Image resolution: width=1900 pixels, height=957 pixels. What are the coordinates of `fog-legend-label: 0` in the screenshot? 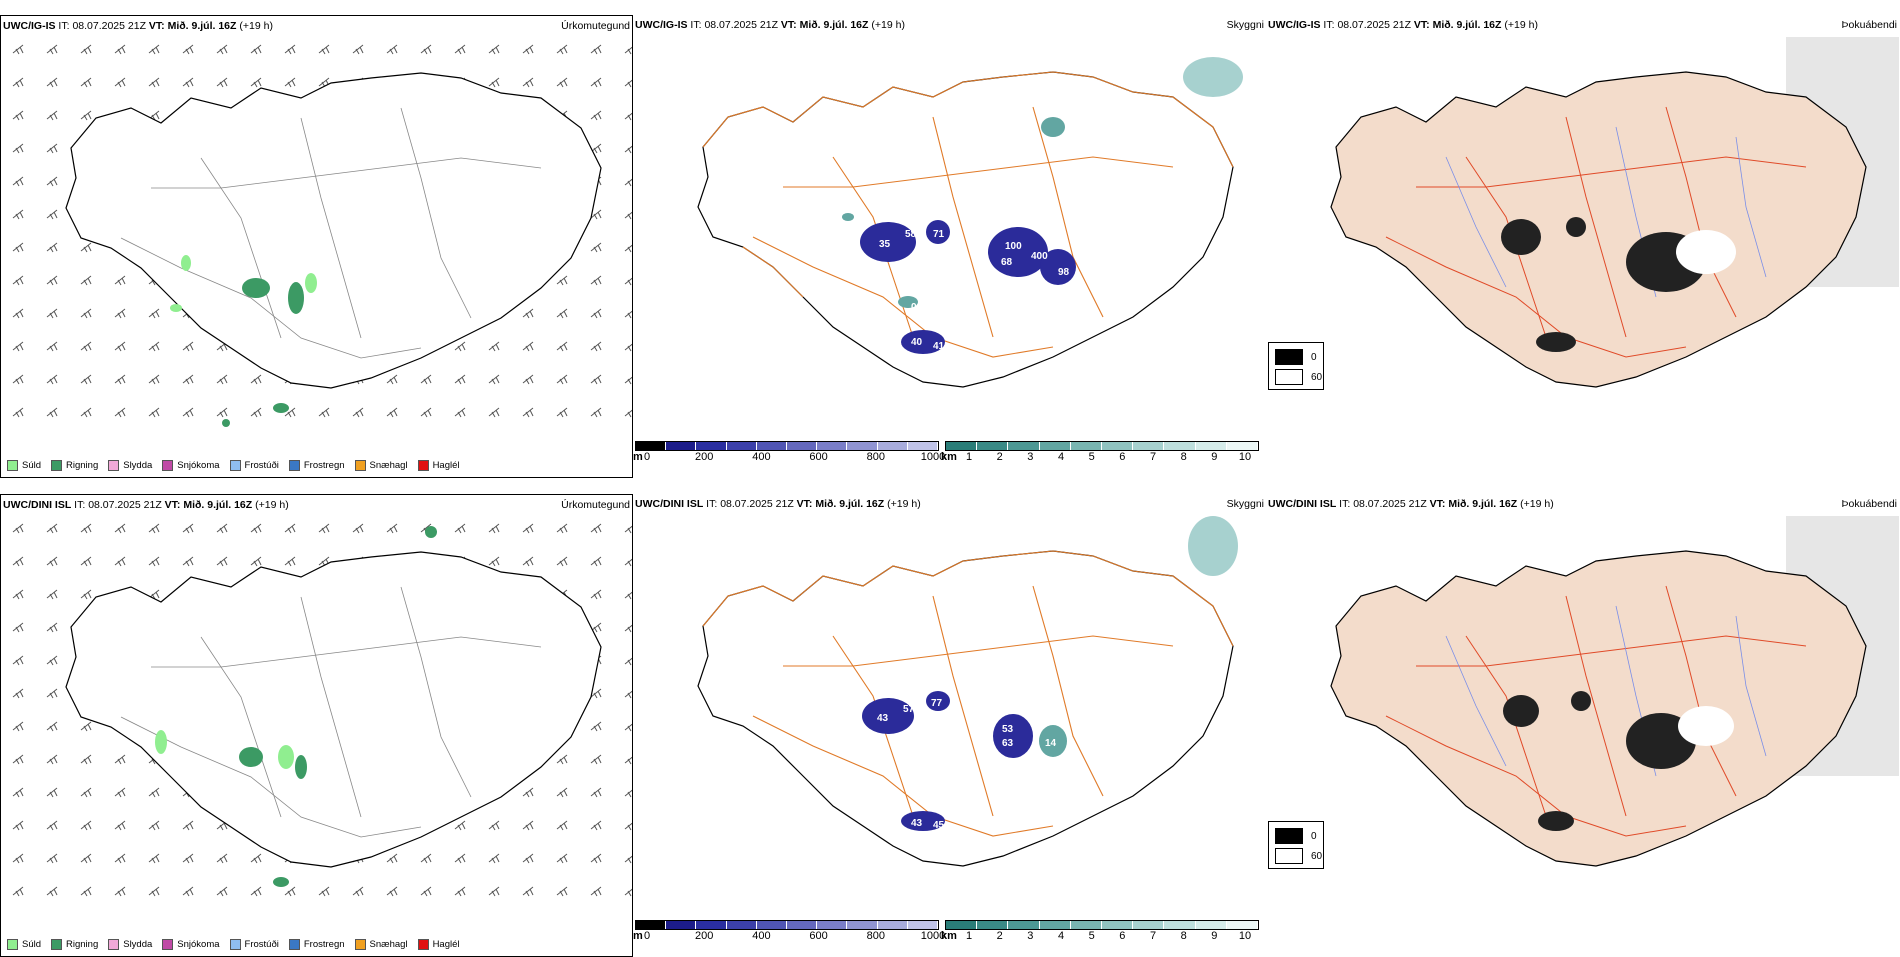 It's located at (1314, 357).